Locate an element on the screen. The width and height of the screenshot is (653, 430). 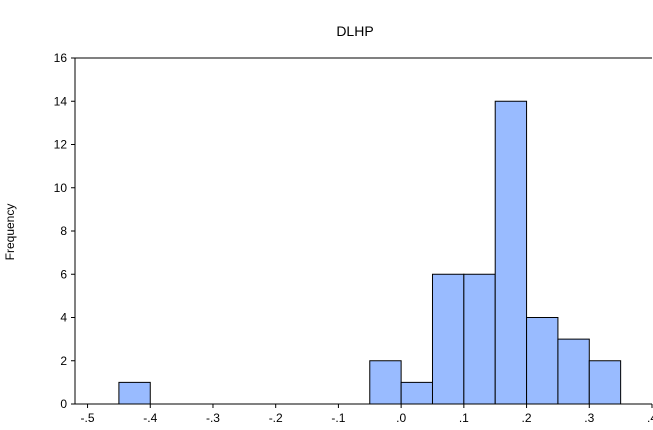
y-tick-label: 12 is located at coordinates (61, 145).